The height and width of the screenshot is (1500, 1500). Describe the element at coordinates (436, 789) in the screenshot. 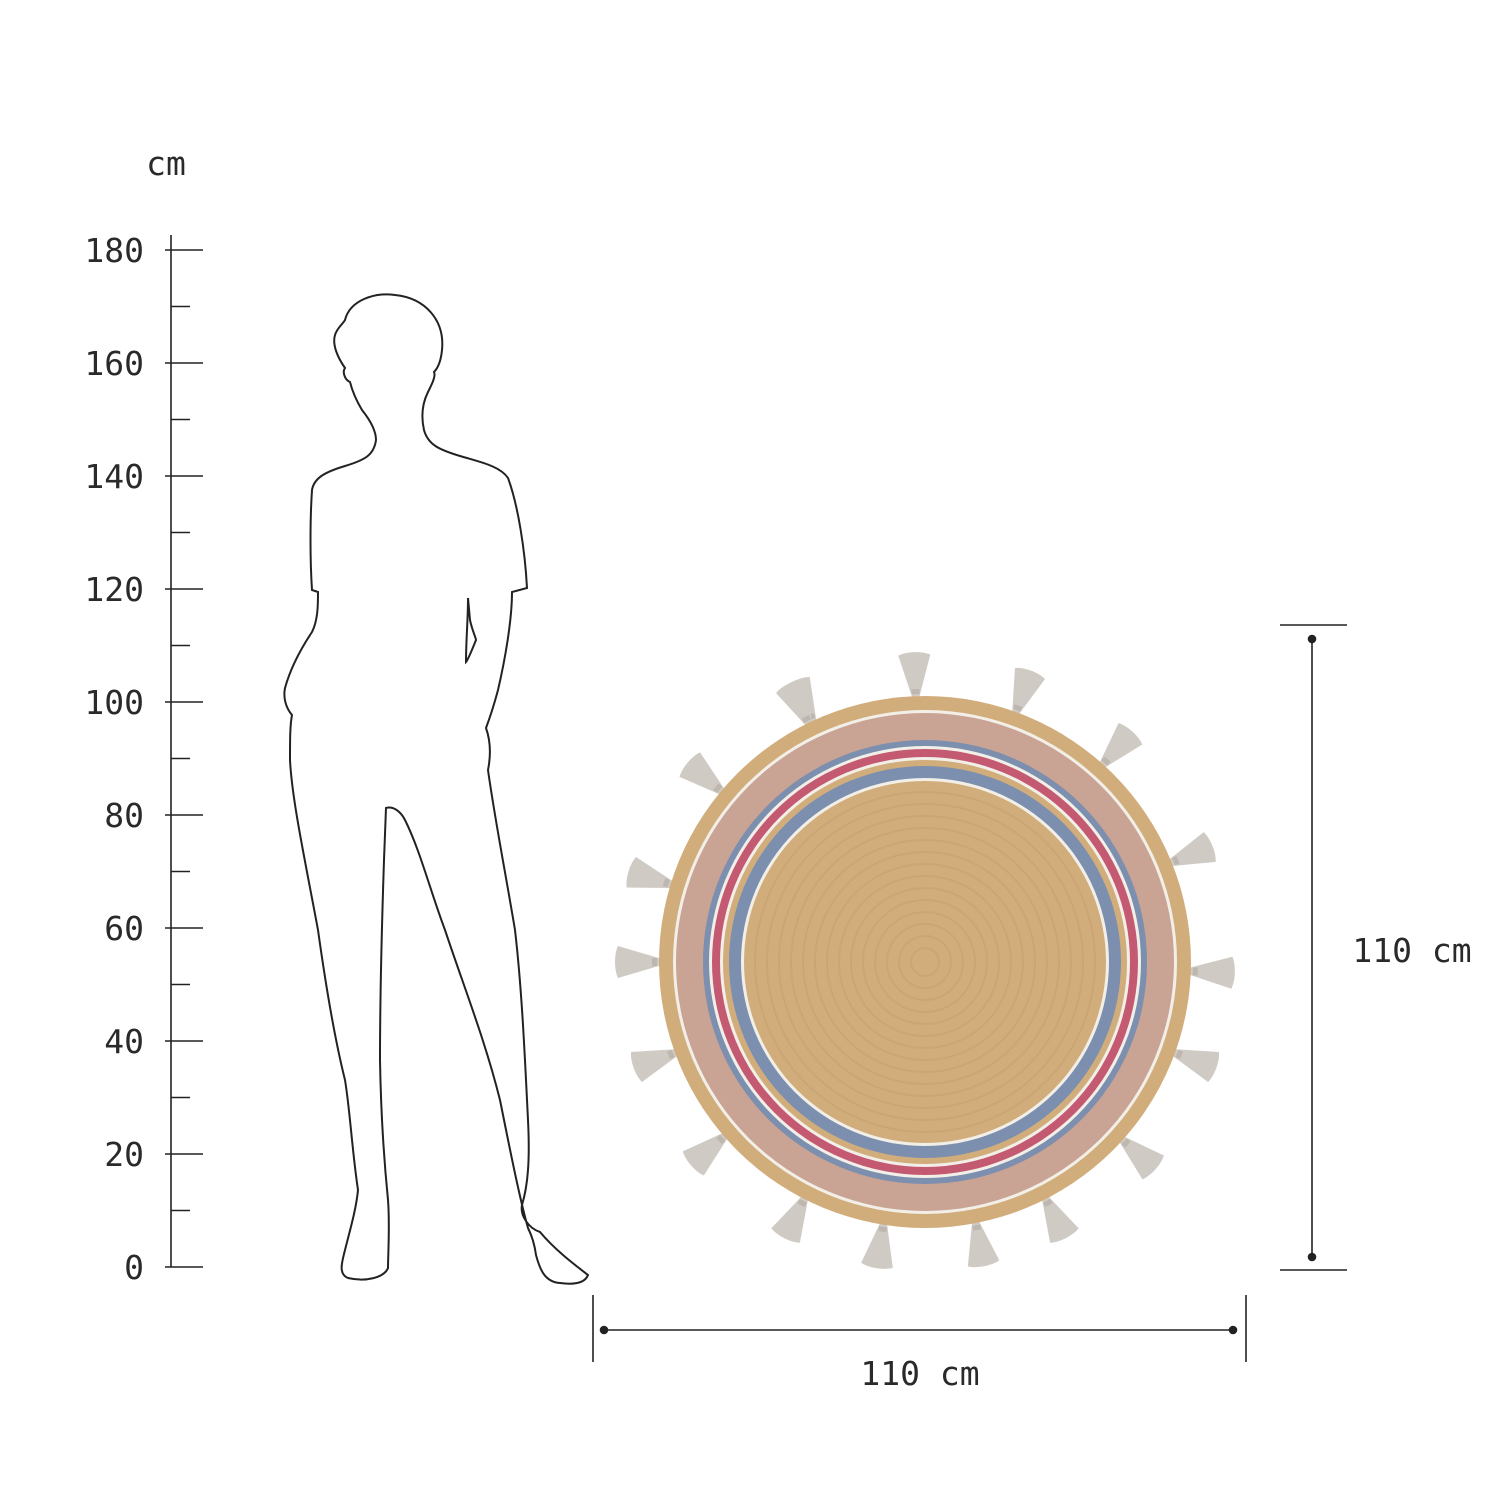

I see `person-silhouette` at that location.